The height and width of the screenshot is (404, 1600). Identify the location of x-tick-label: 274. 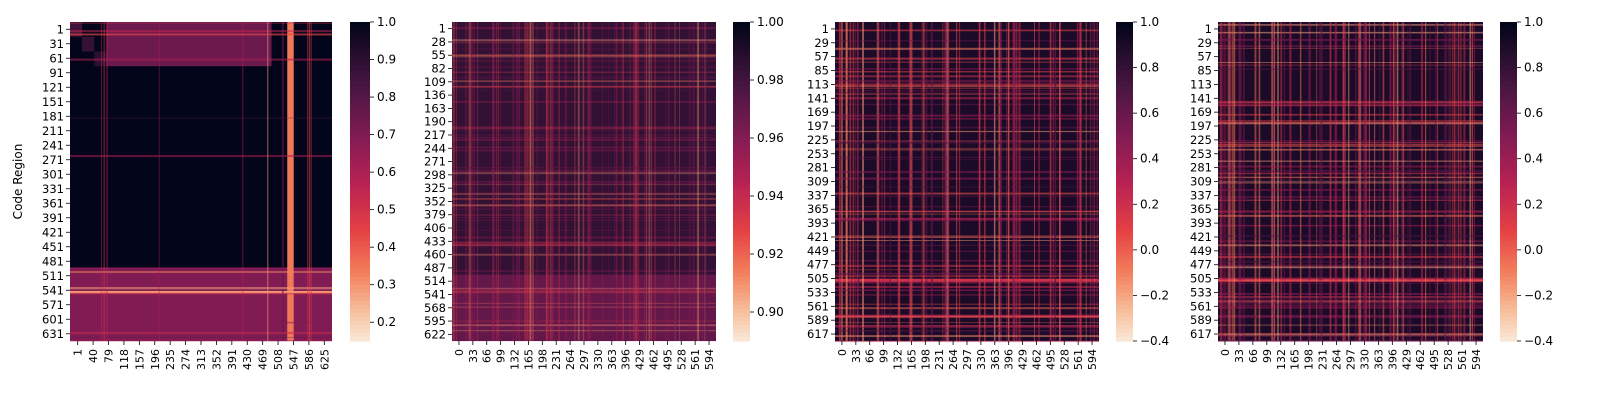
(186, 359).